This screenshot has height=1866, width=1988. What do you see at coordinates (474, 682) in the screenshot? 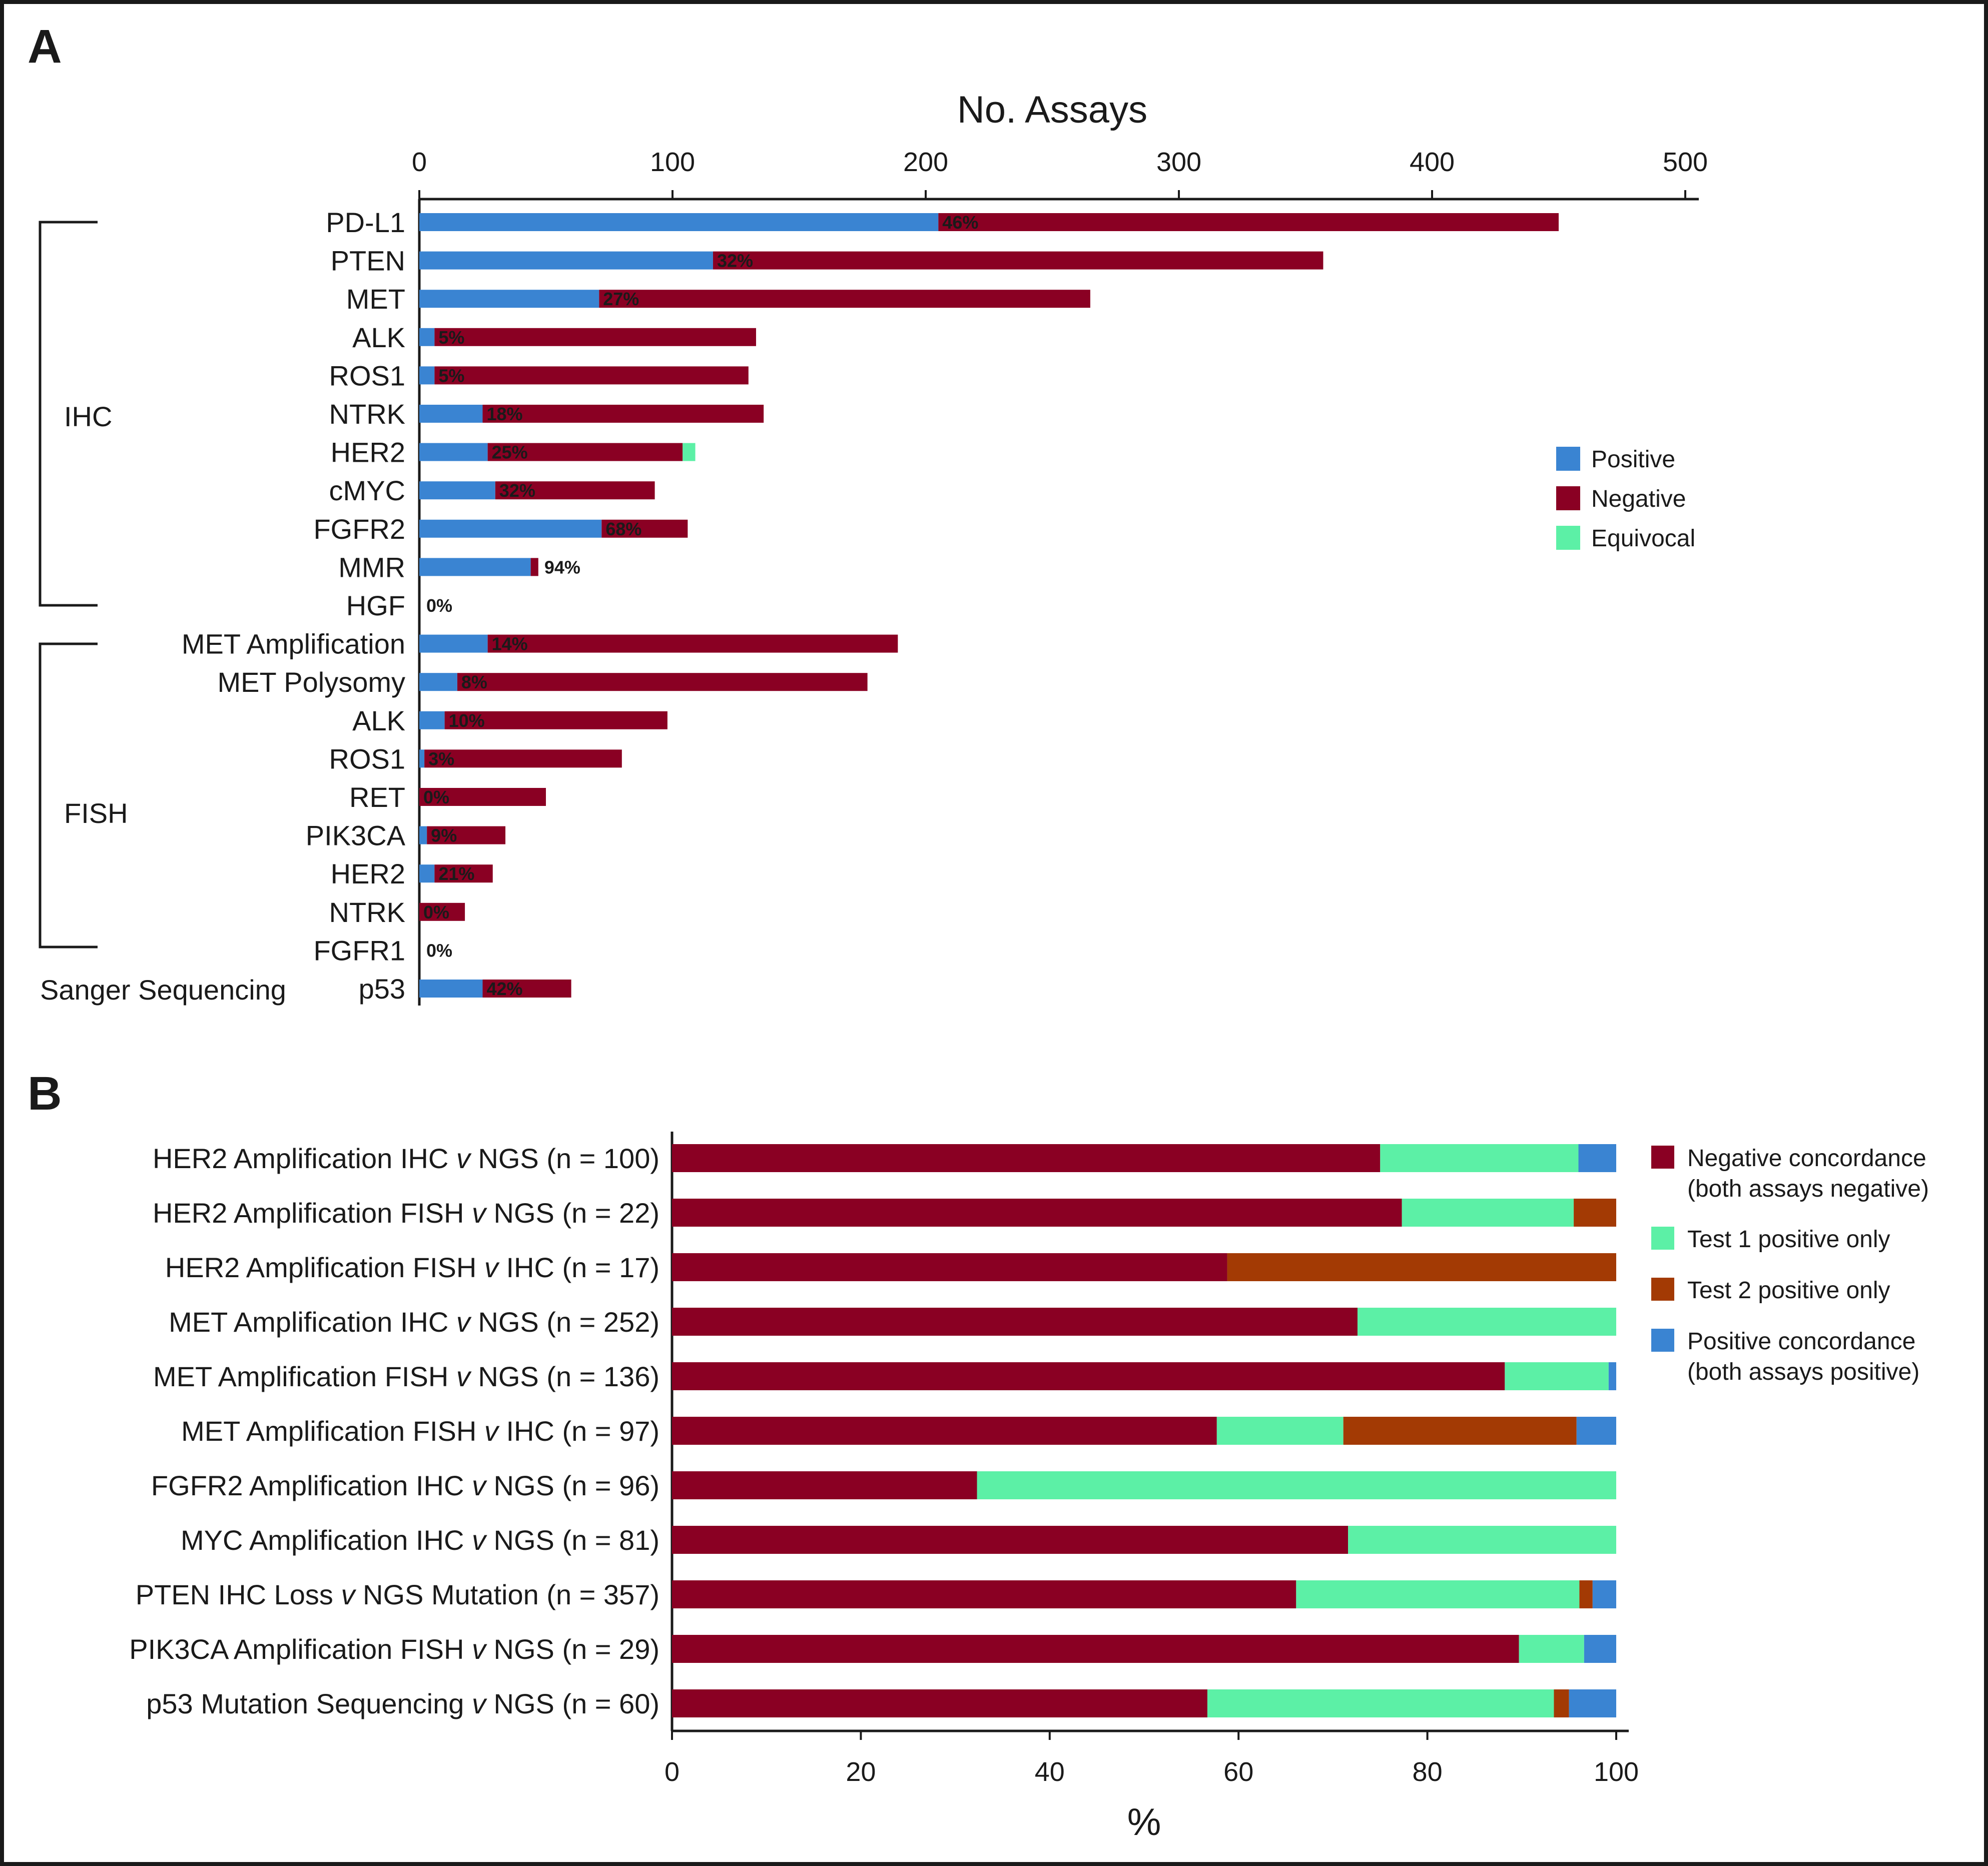
I see `panel-a-percent-label: 8%` at bounding box center [474, 682].